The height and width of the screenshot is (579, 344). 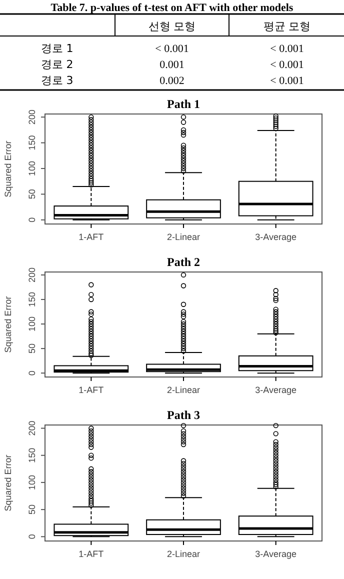 I want to click on text: 0.002, so click(x=172, y=81).